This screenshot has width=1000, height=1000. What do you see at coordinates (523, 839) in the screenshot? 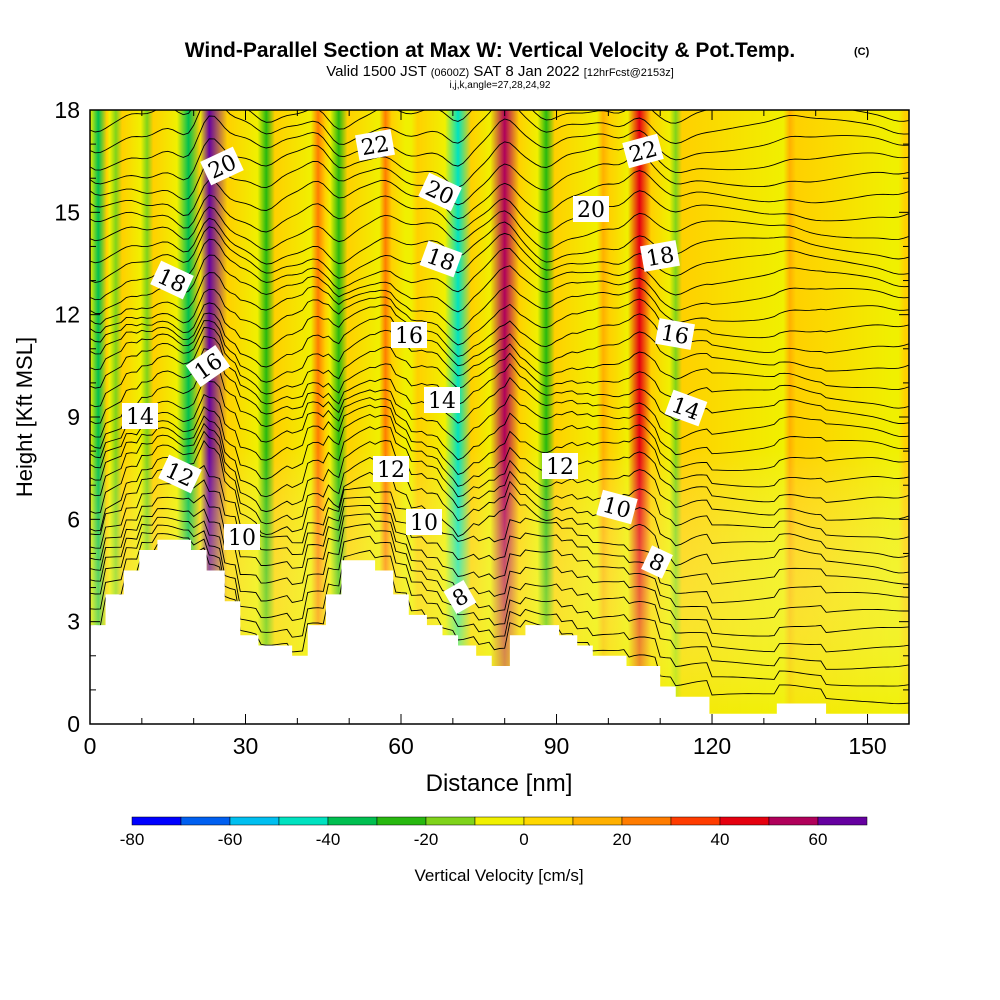
I see `colorbar-tick-label: 0` at bounding box center [523, 839].